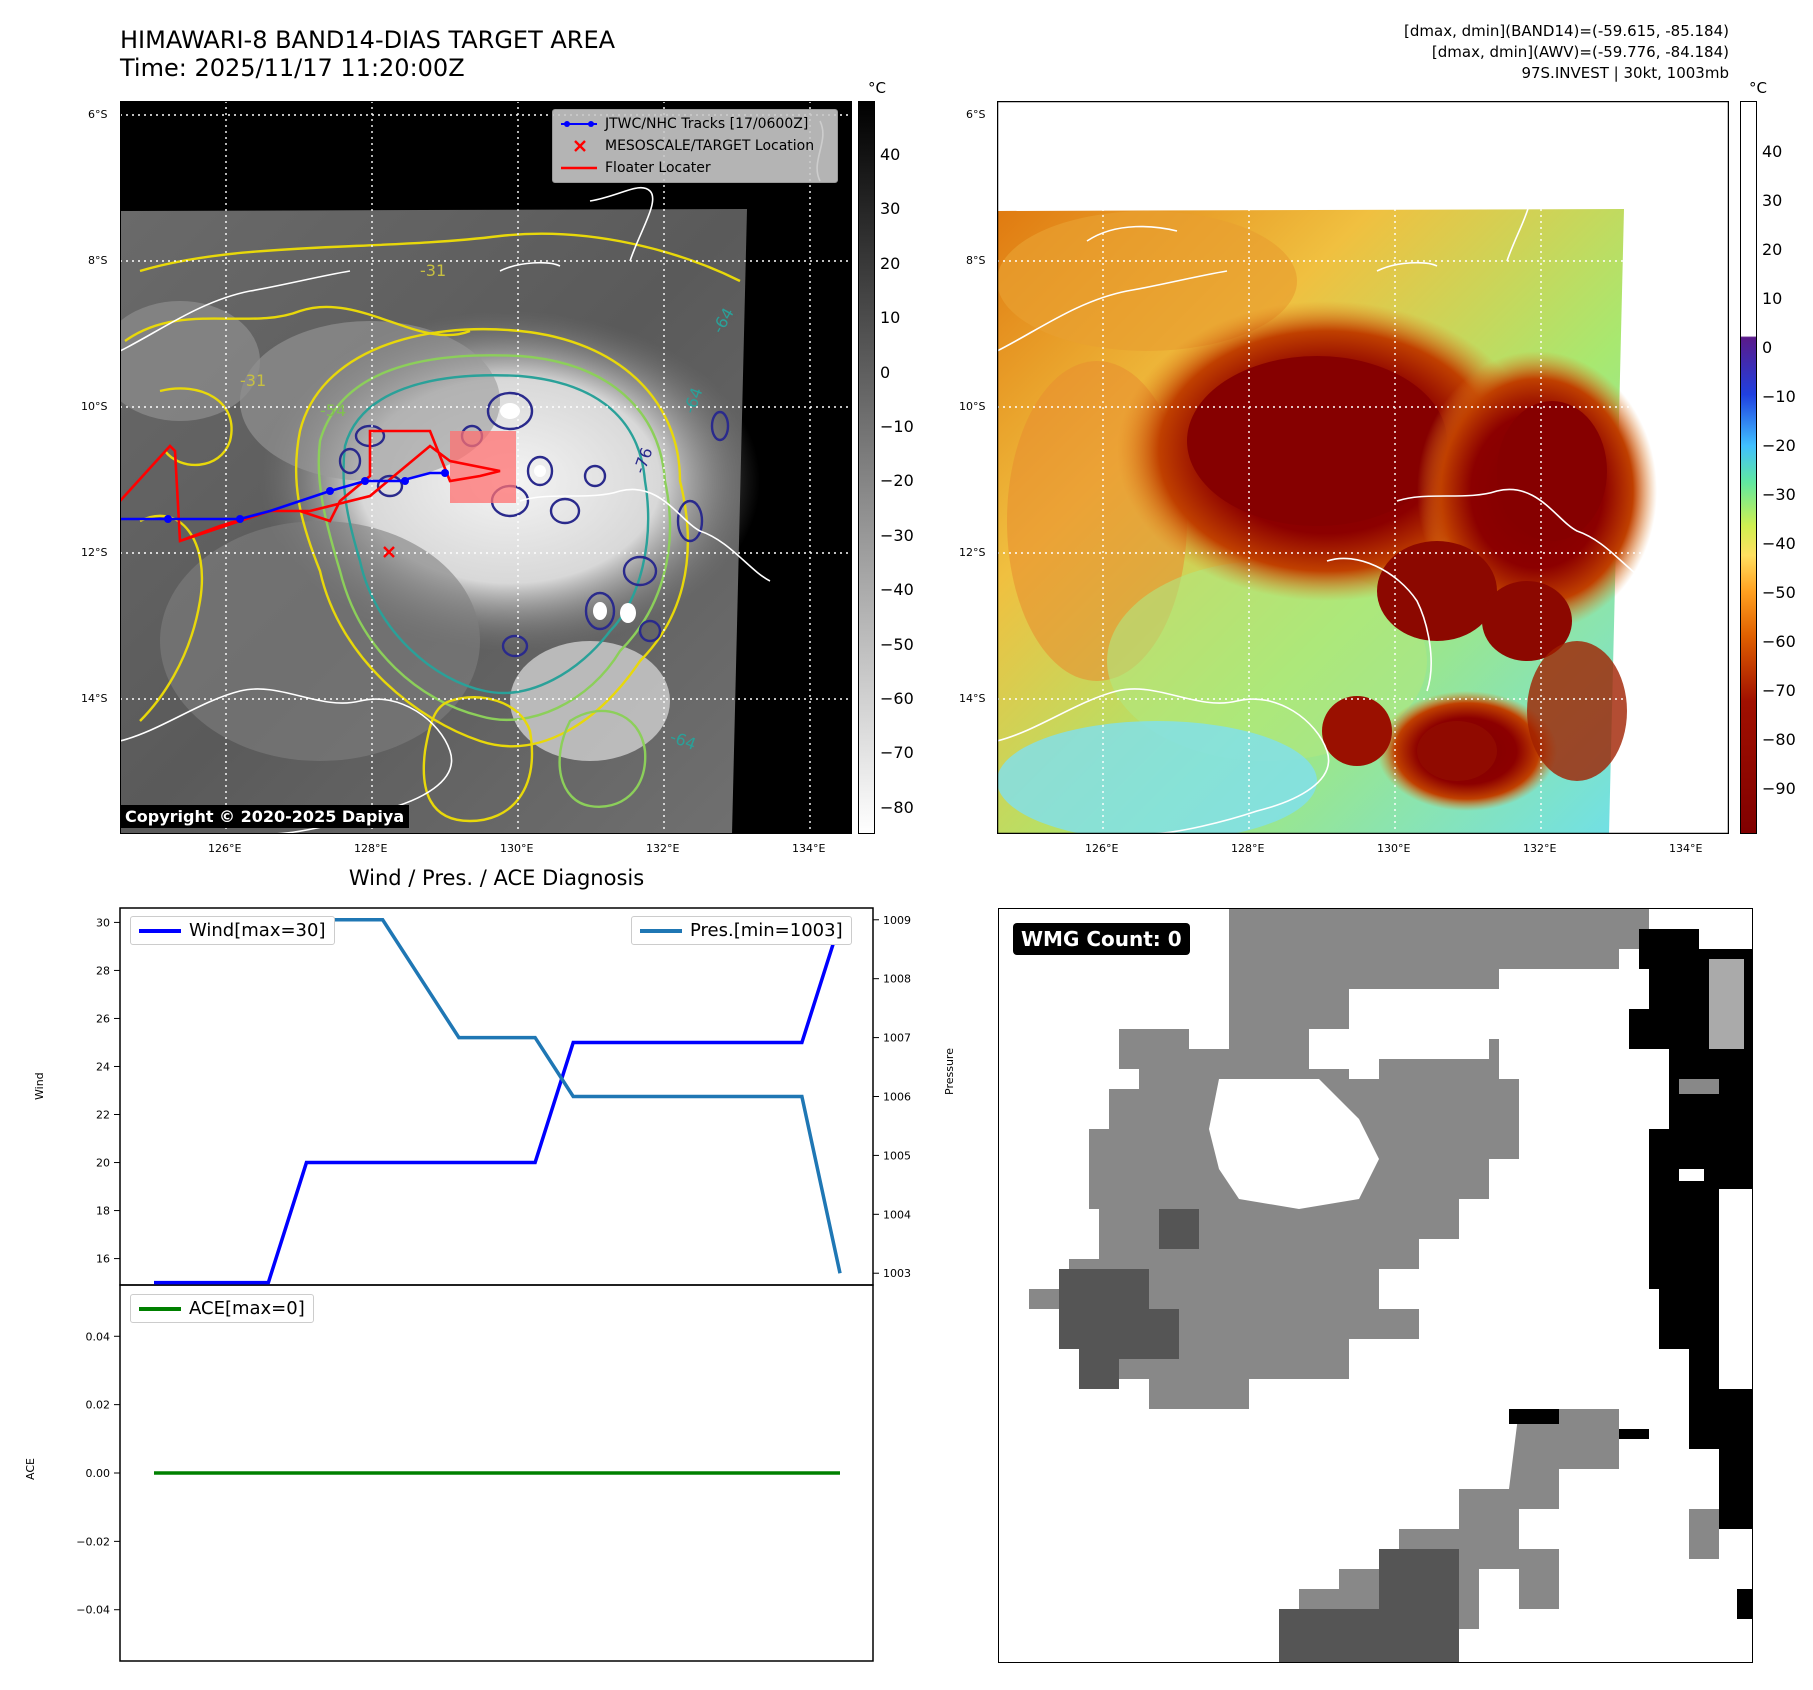 The width and height of the screenshot is (1813, 1690). I want to click on colorbar-left-unit: °C, so click(877, 88).